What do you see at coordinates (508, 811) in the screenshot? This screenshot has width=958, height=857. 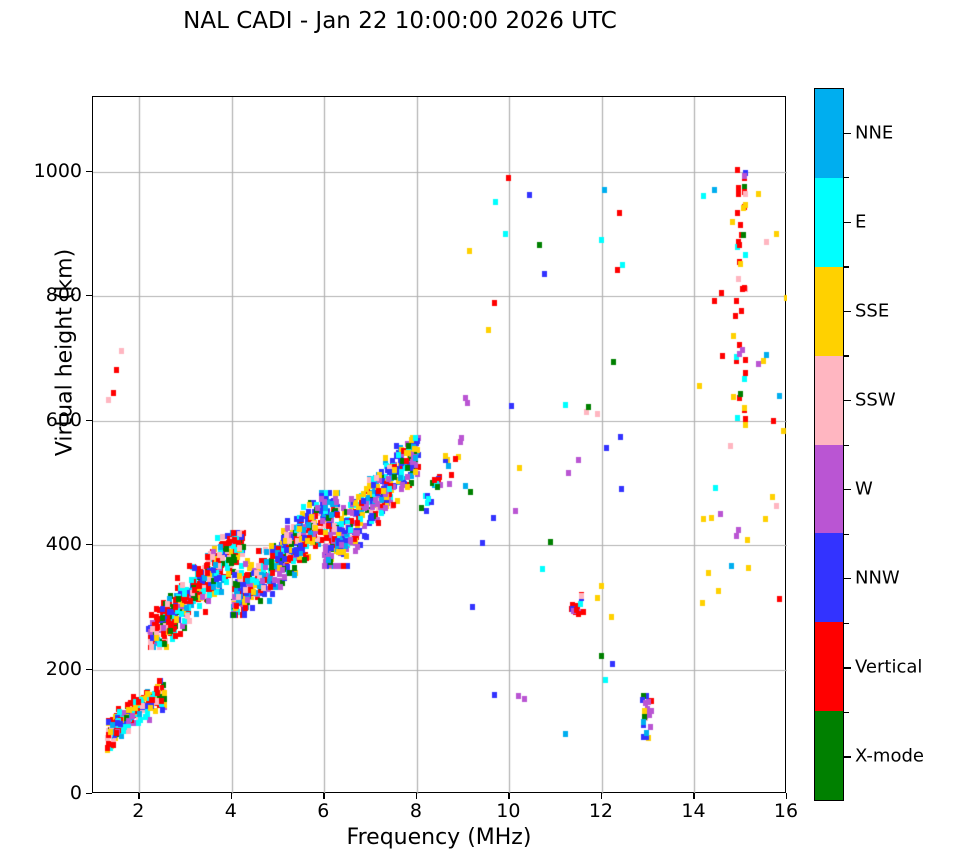 I see `x-tick-label: 10` at bounding box center [508, 811].